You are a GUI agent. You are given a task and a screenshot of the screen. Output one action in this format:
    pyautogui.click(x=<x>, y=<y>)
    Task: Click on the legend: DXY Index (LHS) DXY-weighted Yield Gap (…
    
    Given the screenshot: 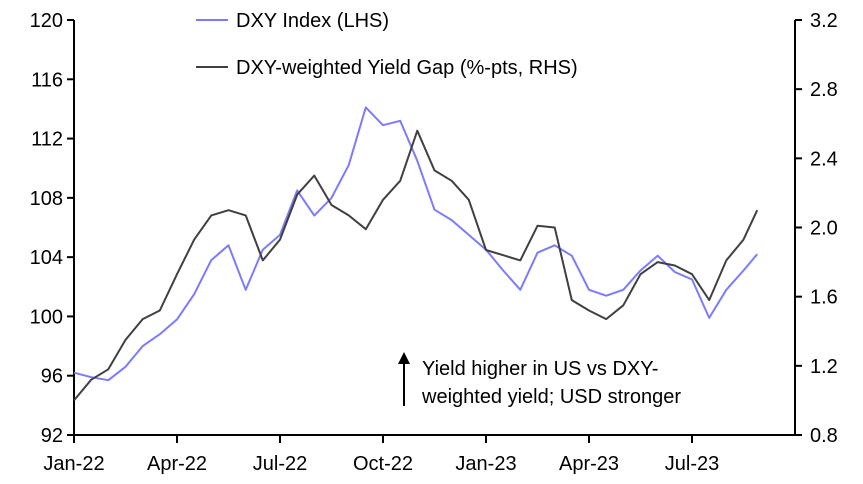 What is the action you would take?
    pyautogui.click(x=387, y=44)
    